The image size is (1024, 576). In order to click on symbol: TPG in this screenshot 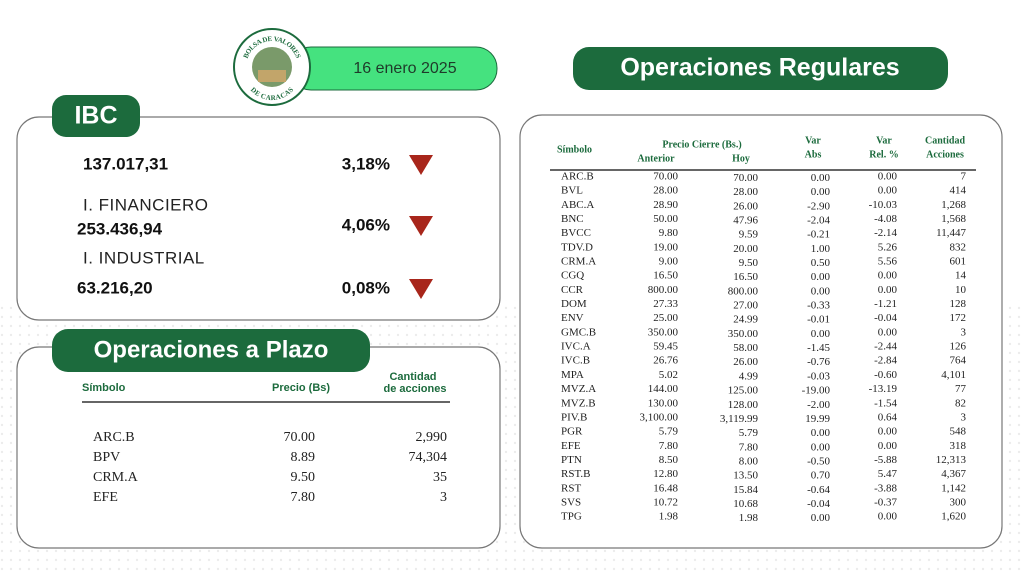, I will do `click(571, 517)`.